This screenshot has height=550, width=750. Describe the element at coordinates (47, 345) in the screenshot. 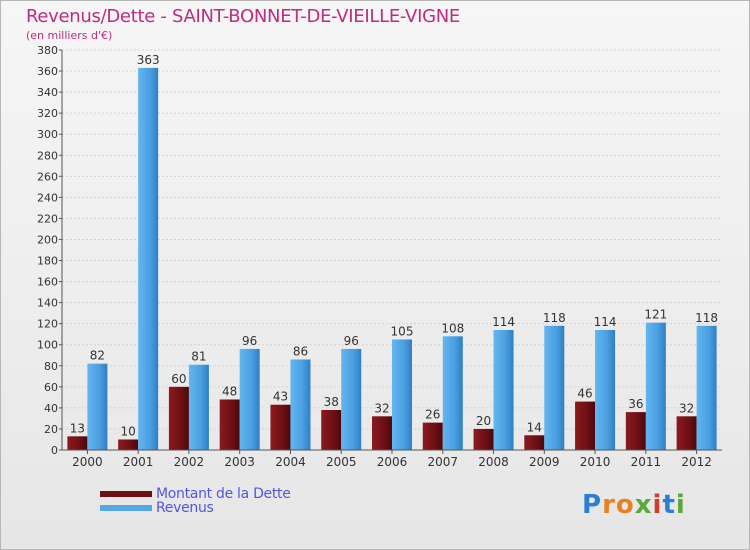

I see `y-tick-label: 100` at that location.